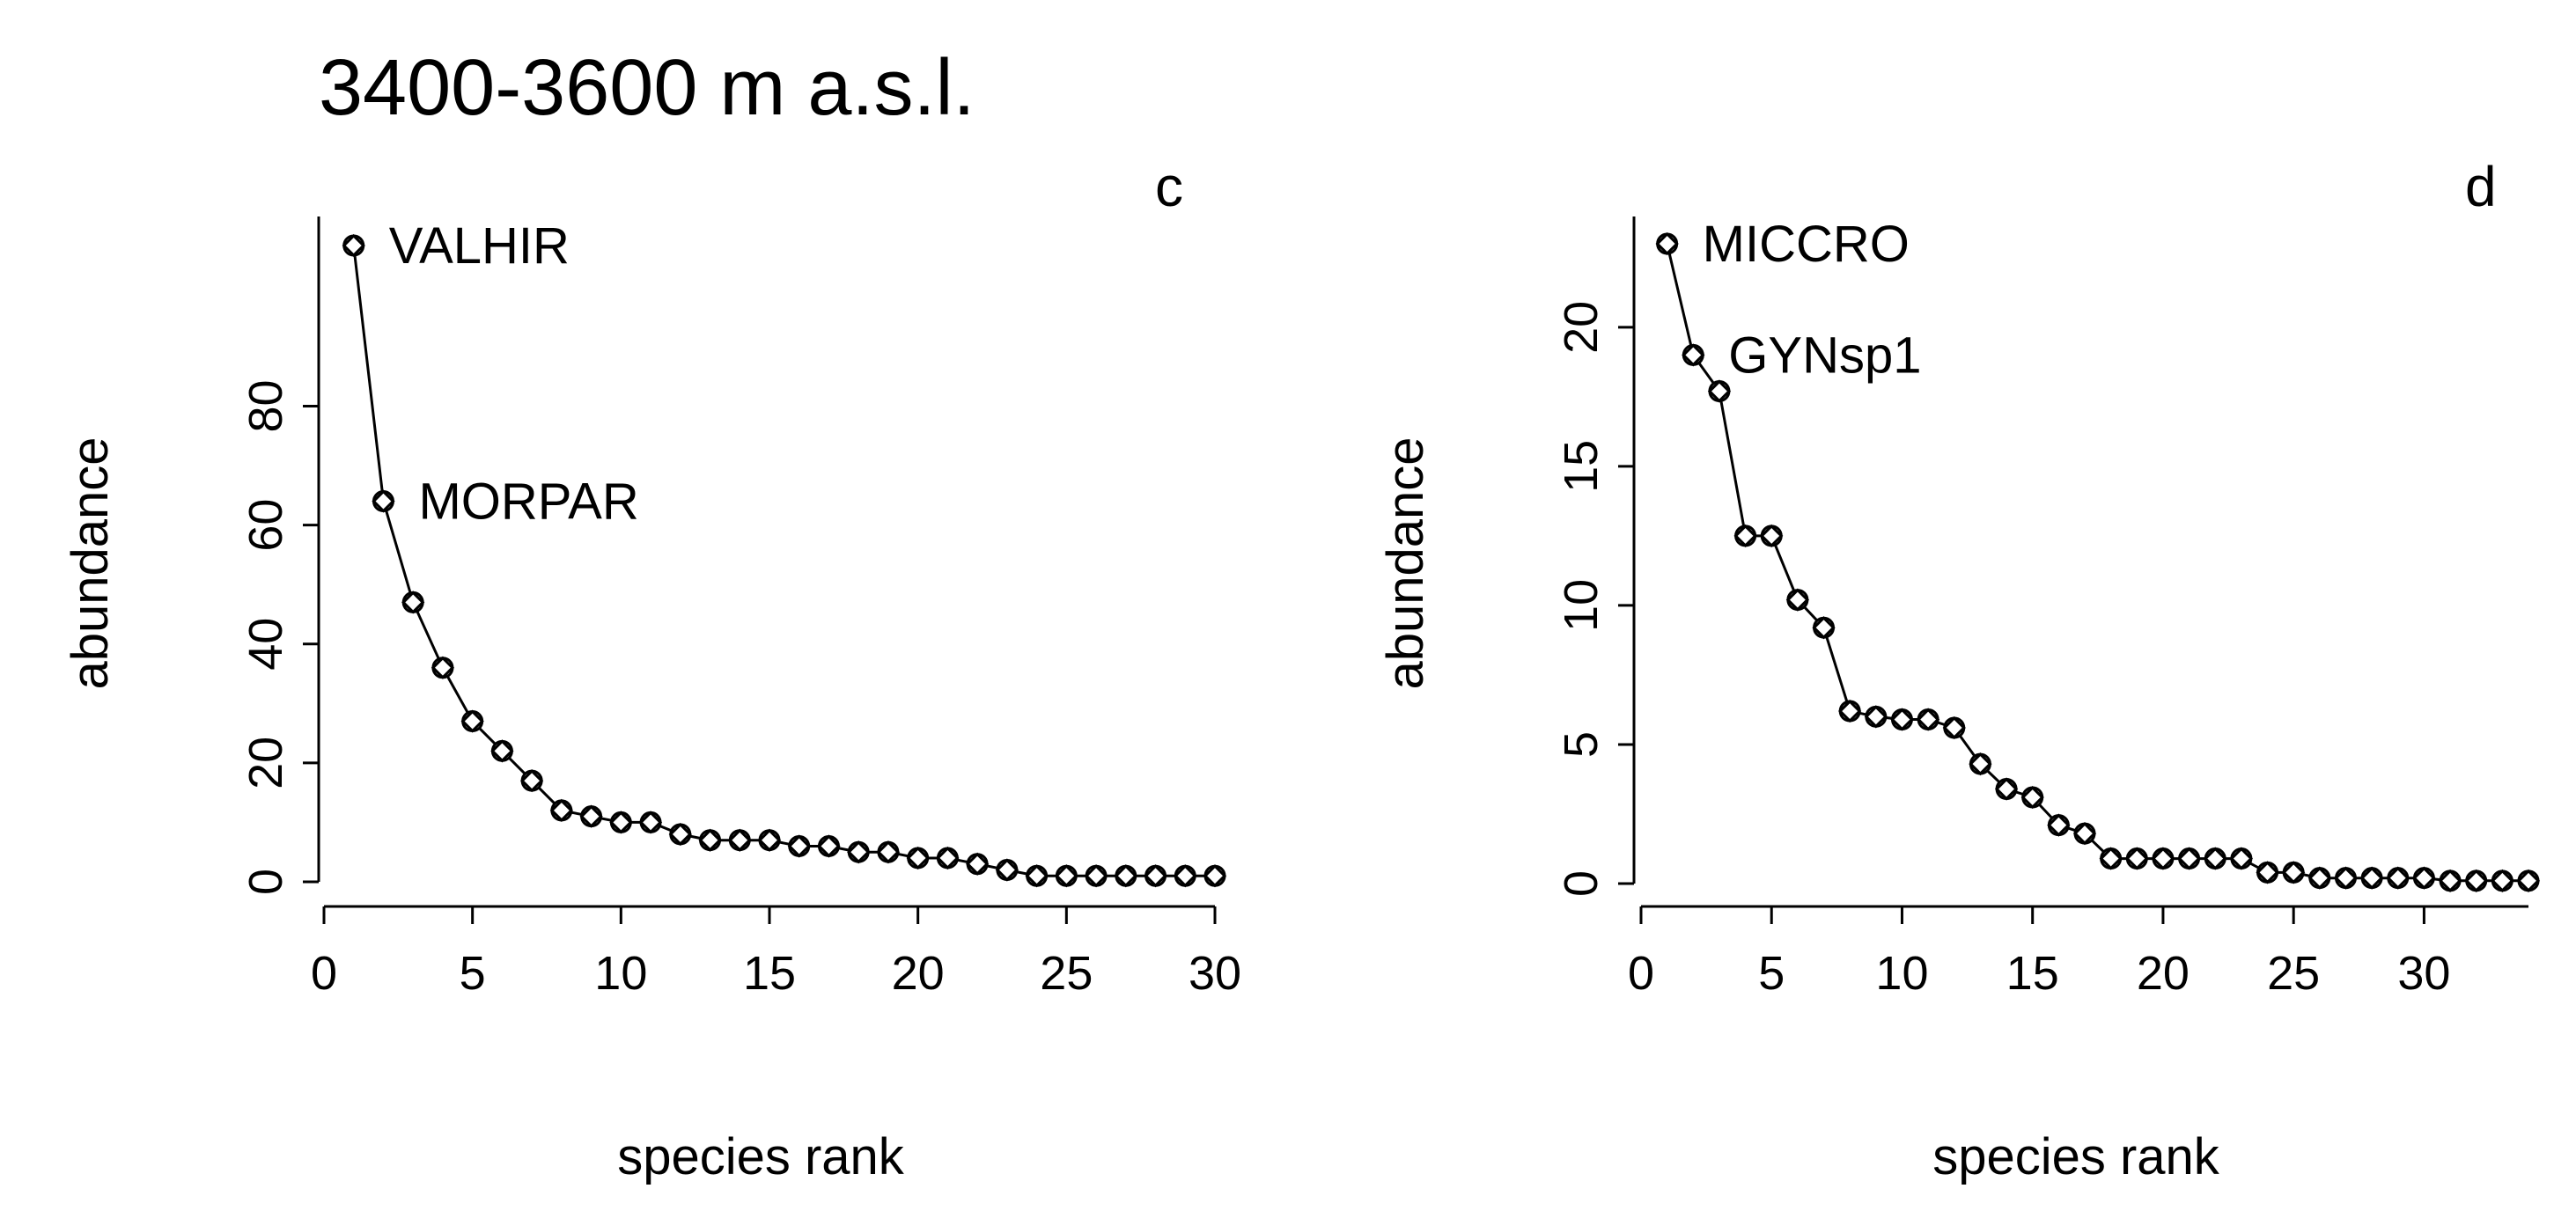  What do you see at coordinates (1825, 355) in the screenshot?
I see `point-annotation: GYNsp1` at bounding box center [1825, 355].